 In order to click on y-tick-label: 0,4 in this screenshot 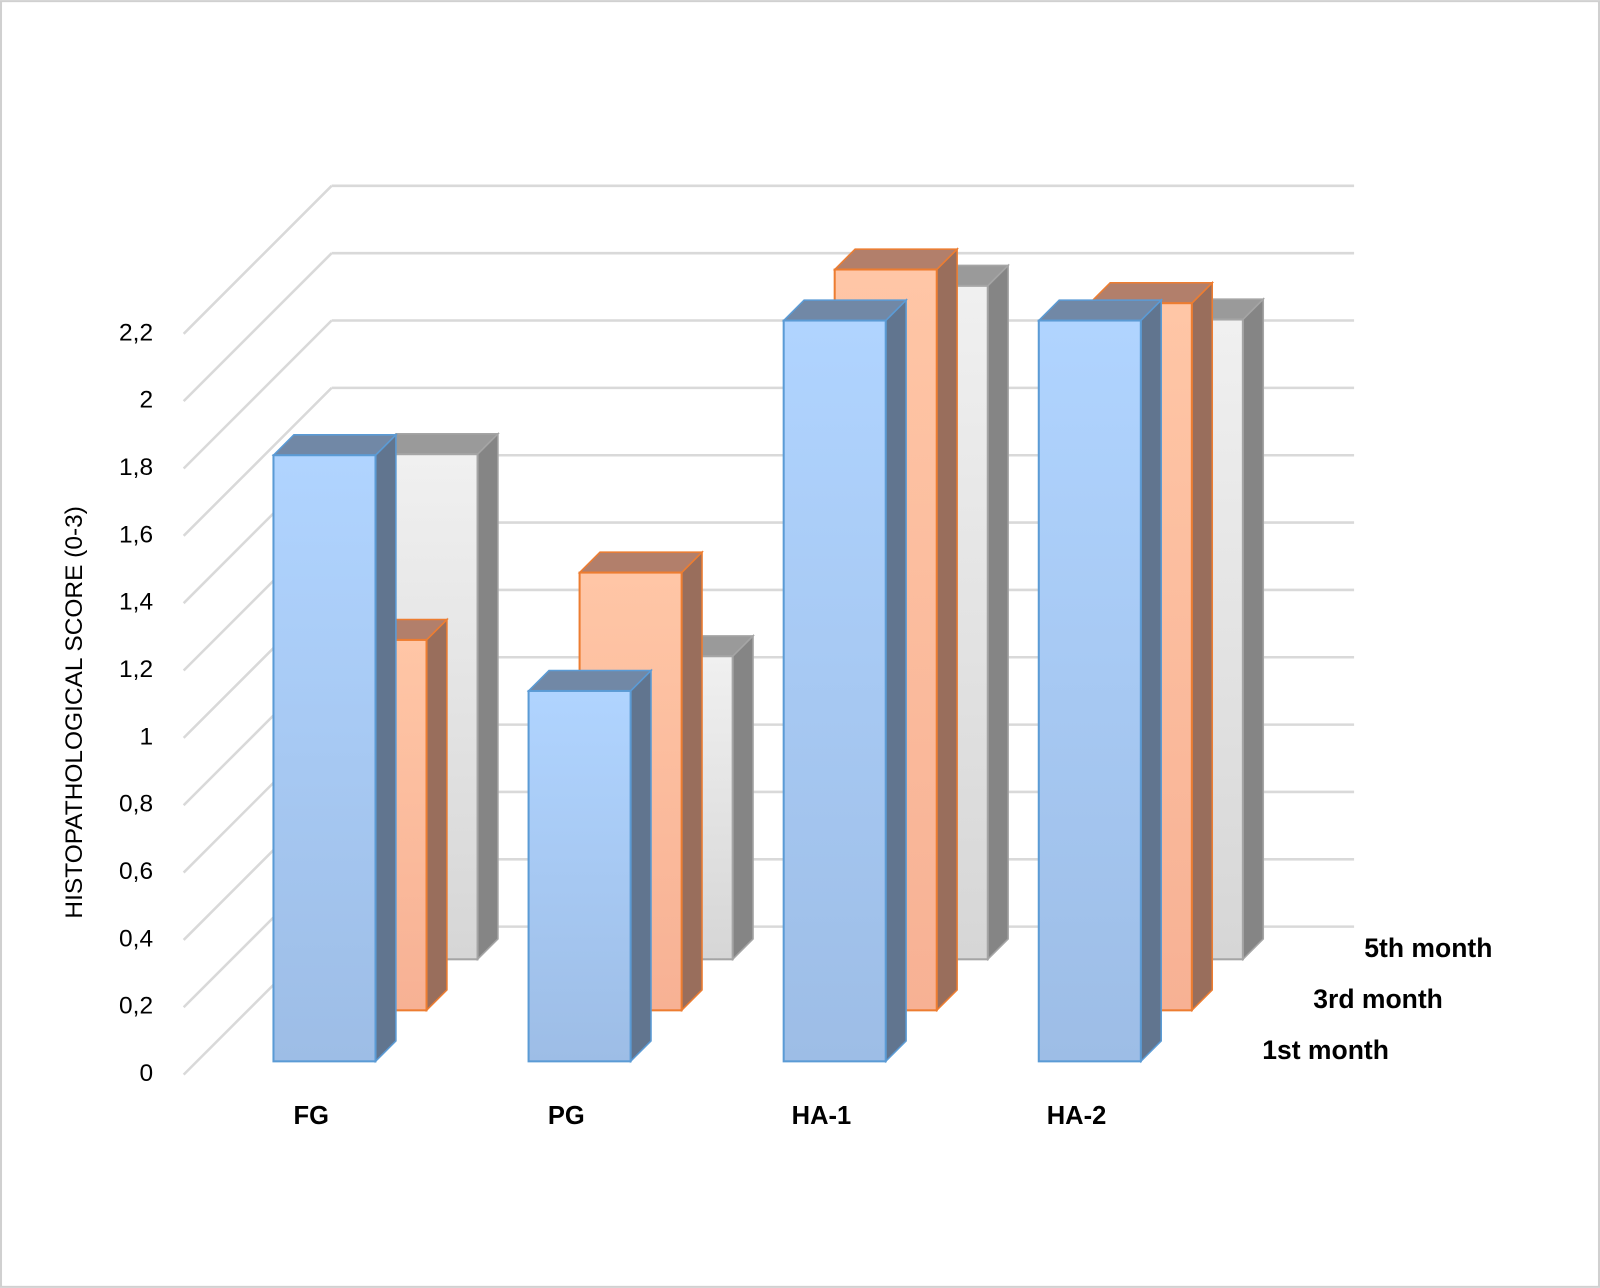, I will do `click(136, 938)`.